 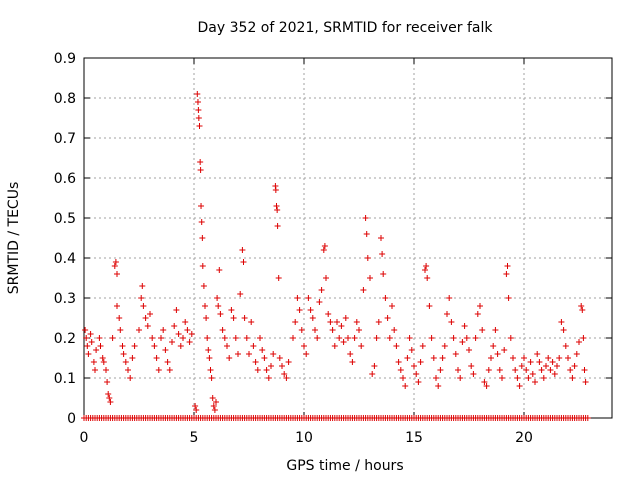 I want to click on x-tick-label: 15, so click(x=414, y=438).